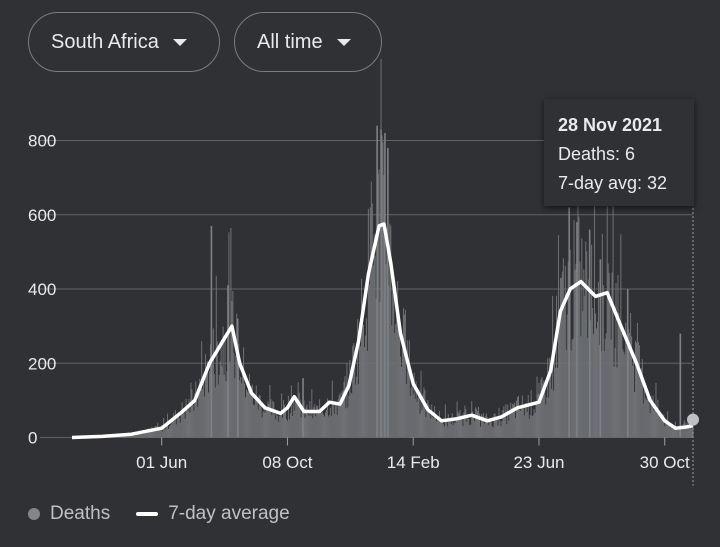  What do you see at coordinates (619, 152) in the screenshot?
I see `chart-tooltip: 28 Nov 2021 Deaths: 6 7-day avg: 32` at bounding box center [619, 152].